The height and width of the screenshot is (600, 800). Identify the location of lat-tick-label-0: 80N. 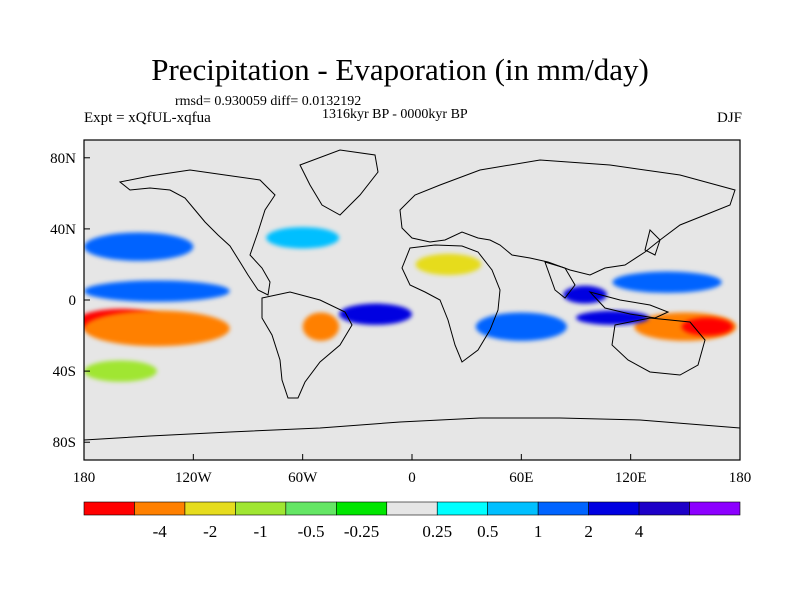
(63, 159).